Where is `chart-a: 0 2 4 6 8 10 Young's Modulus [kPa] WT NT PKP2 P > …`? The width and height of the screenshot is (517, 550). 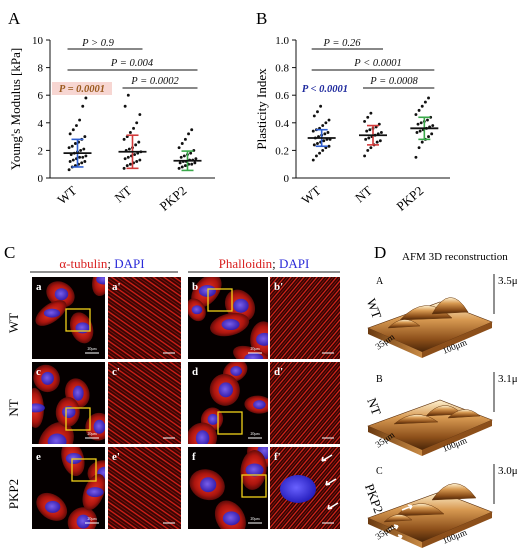 chart-a: 0 2 4 6 8 10 Young's Modulus [kPa] WT NT PKP2 P > … is located at coordinates (111, 124).